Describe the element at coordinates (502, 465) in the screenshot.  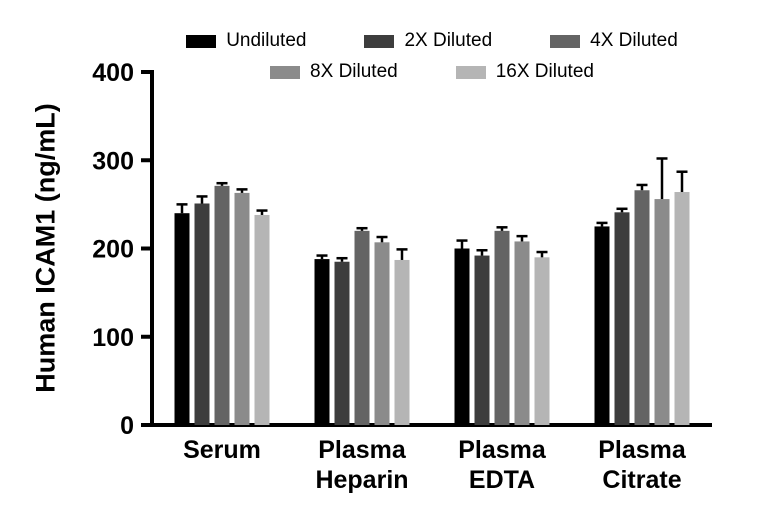
I see `x-category-label: Plasma EDTA` at that location.